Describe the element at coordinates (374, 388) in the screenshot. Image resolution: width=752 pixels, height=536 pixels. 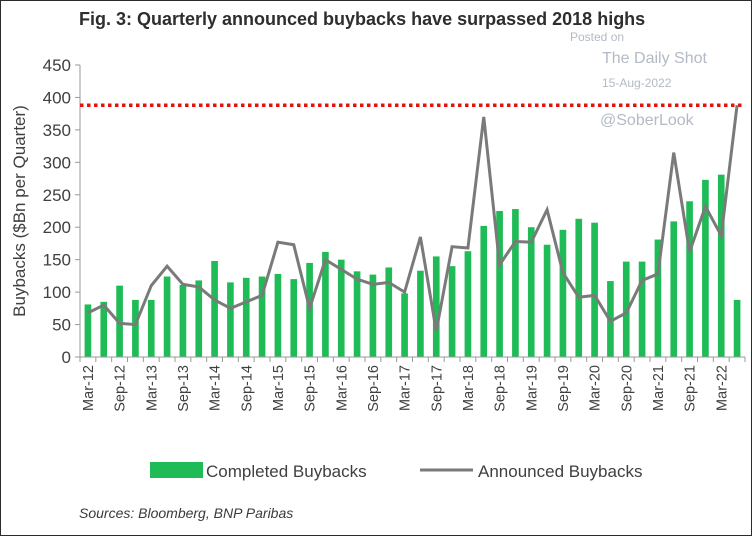
I see `x-tick-label-Sep-16: Sep-16` at that location.